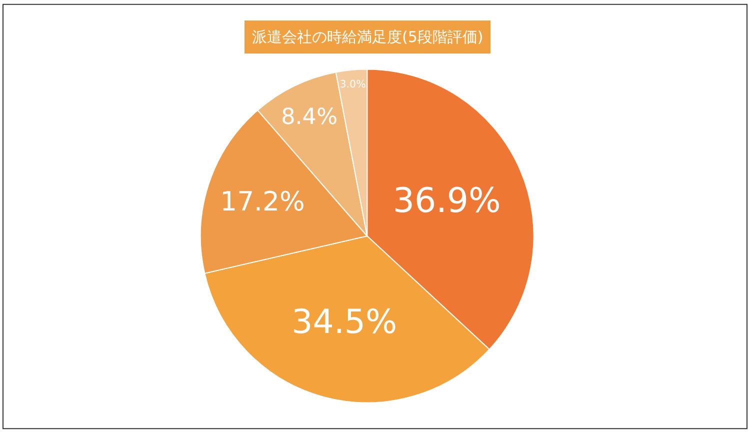 Image resolution: width=750 pixels, height=433 pixels. What do you see at coordinates (446, 201) in the screenshot?
I see `data-label: 36.9%` at bounding box center [446, 201].